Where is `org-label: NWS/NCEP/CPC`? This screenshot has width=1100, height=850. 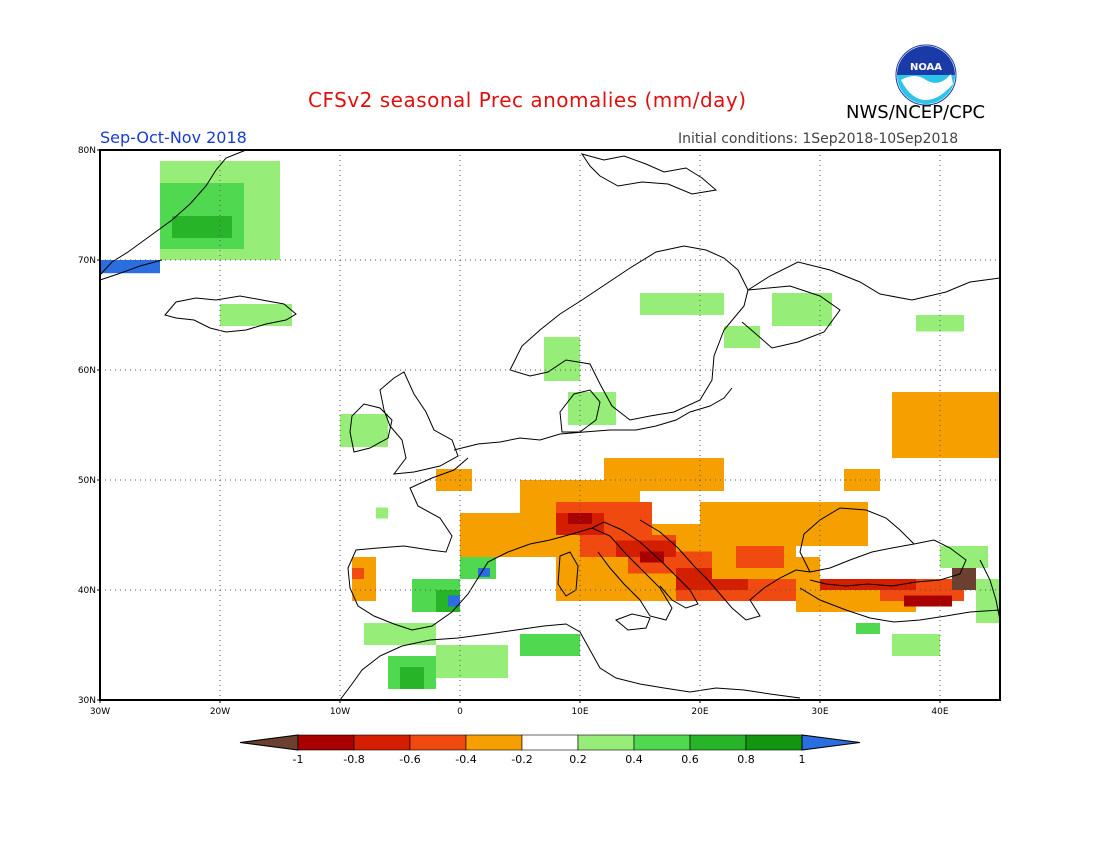
org-label: NWS/NCEP/CPC is located at coordinates (916, 112).